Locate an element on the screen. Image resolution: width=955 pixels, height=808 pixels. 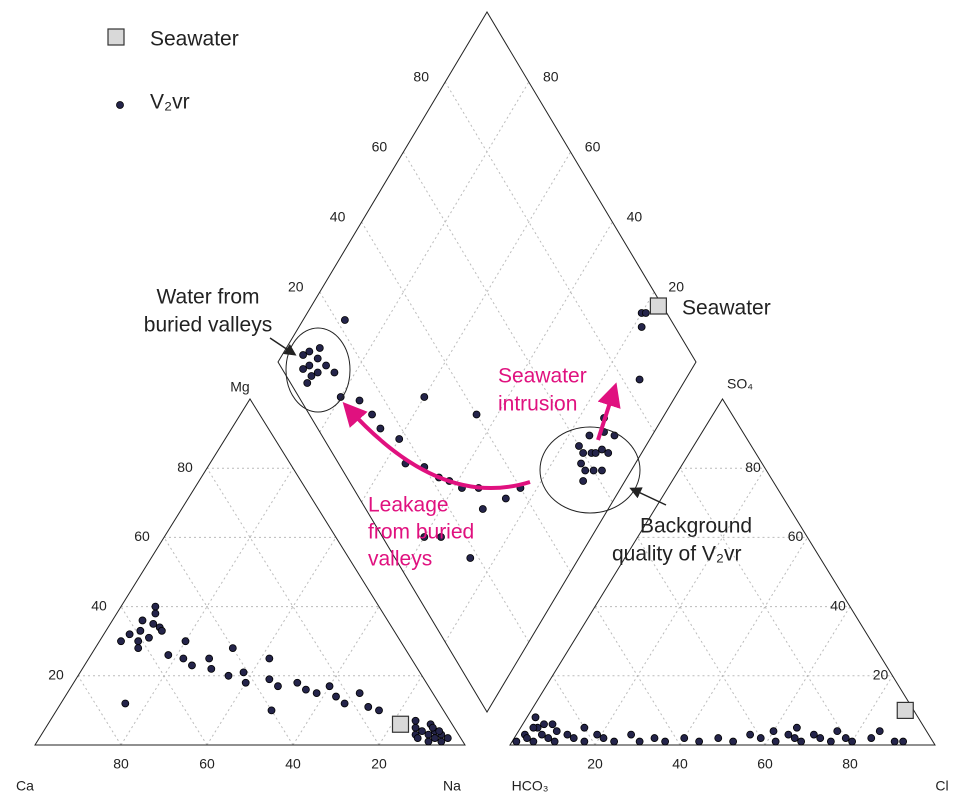
intrusion-arrow is located at coordinates (608, 411).